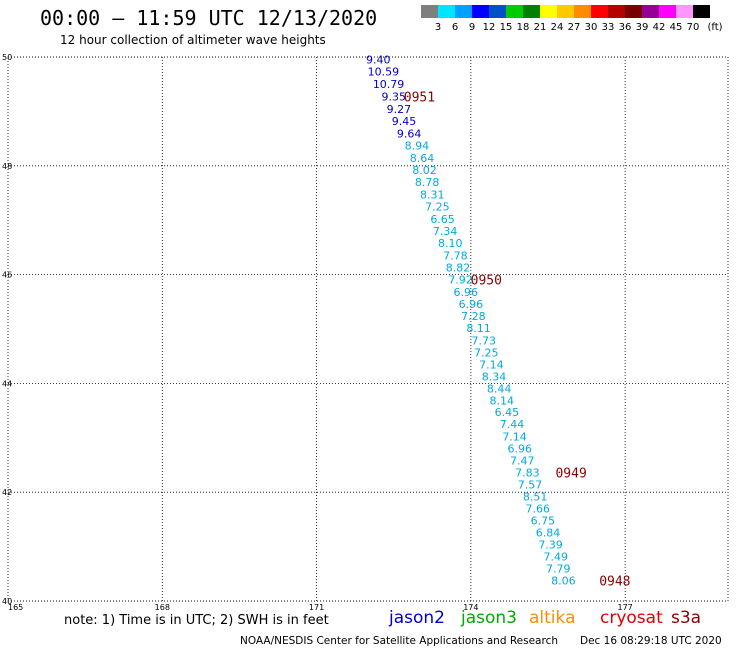 This screenshot has height=650, width=740. Describe the element at coordinates (7, 166) in the screenshot. I see `lat-label: 48` at that location.